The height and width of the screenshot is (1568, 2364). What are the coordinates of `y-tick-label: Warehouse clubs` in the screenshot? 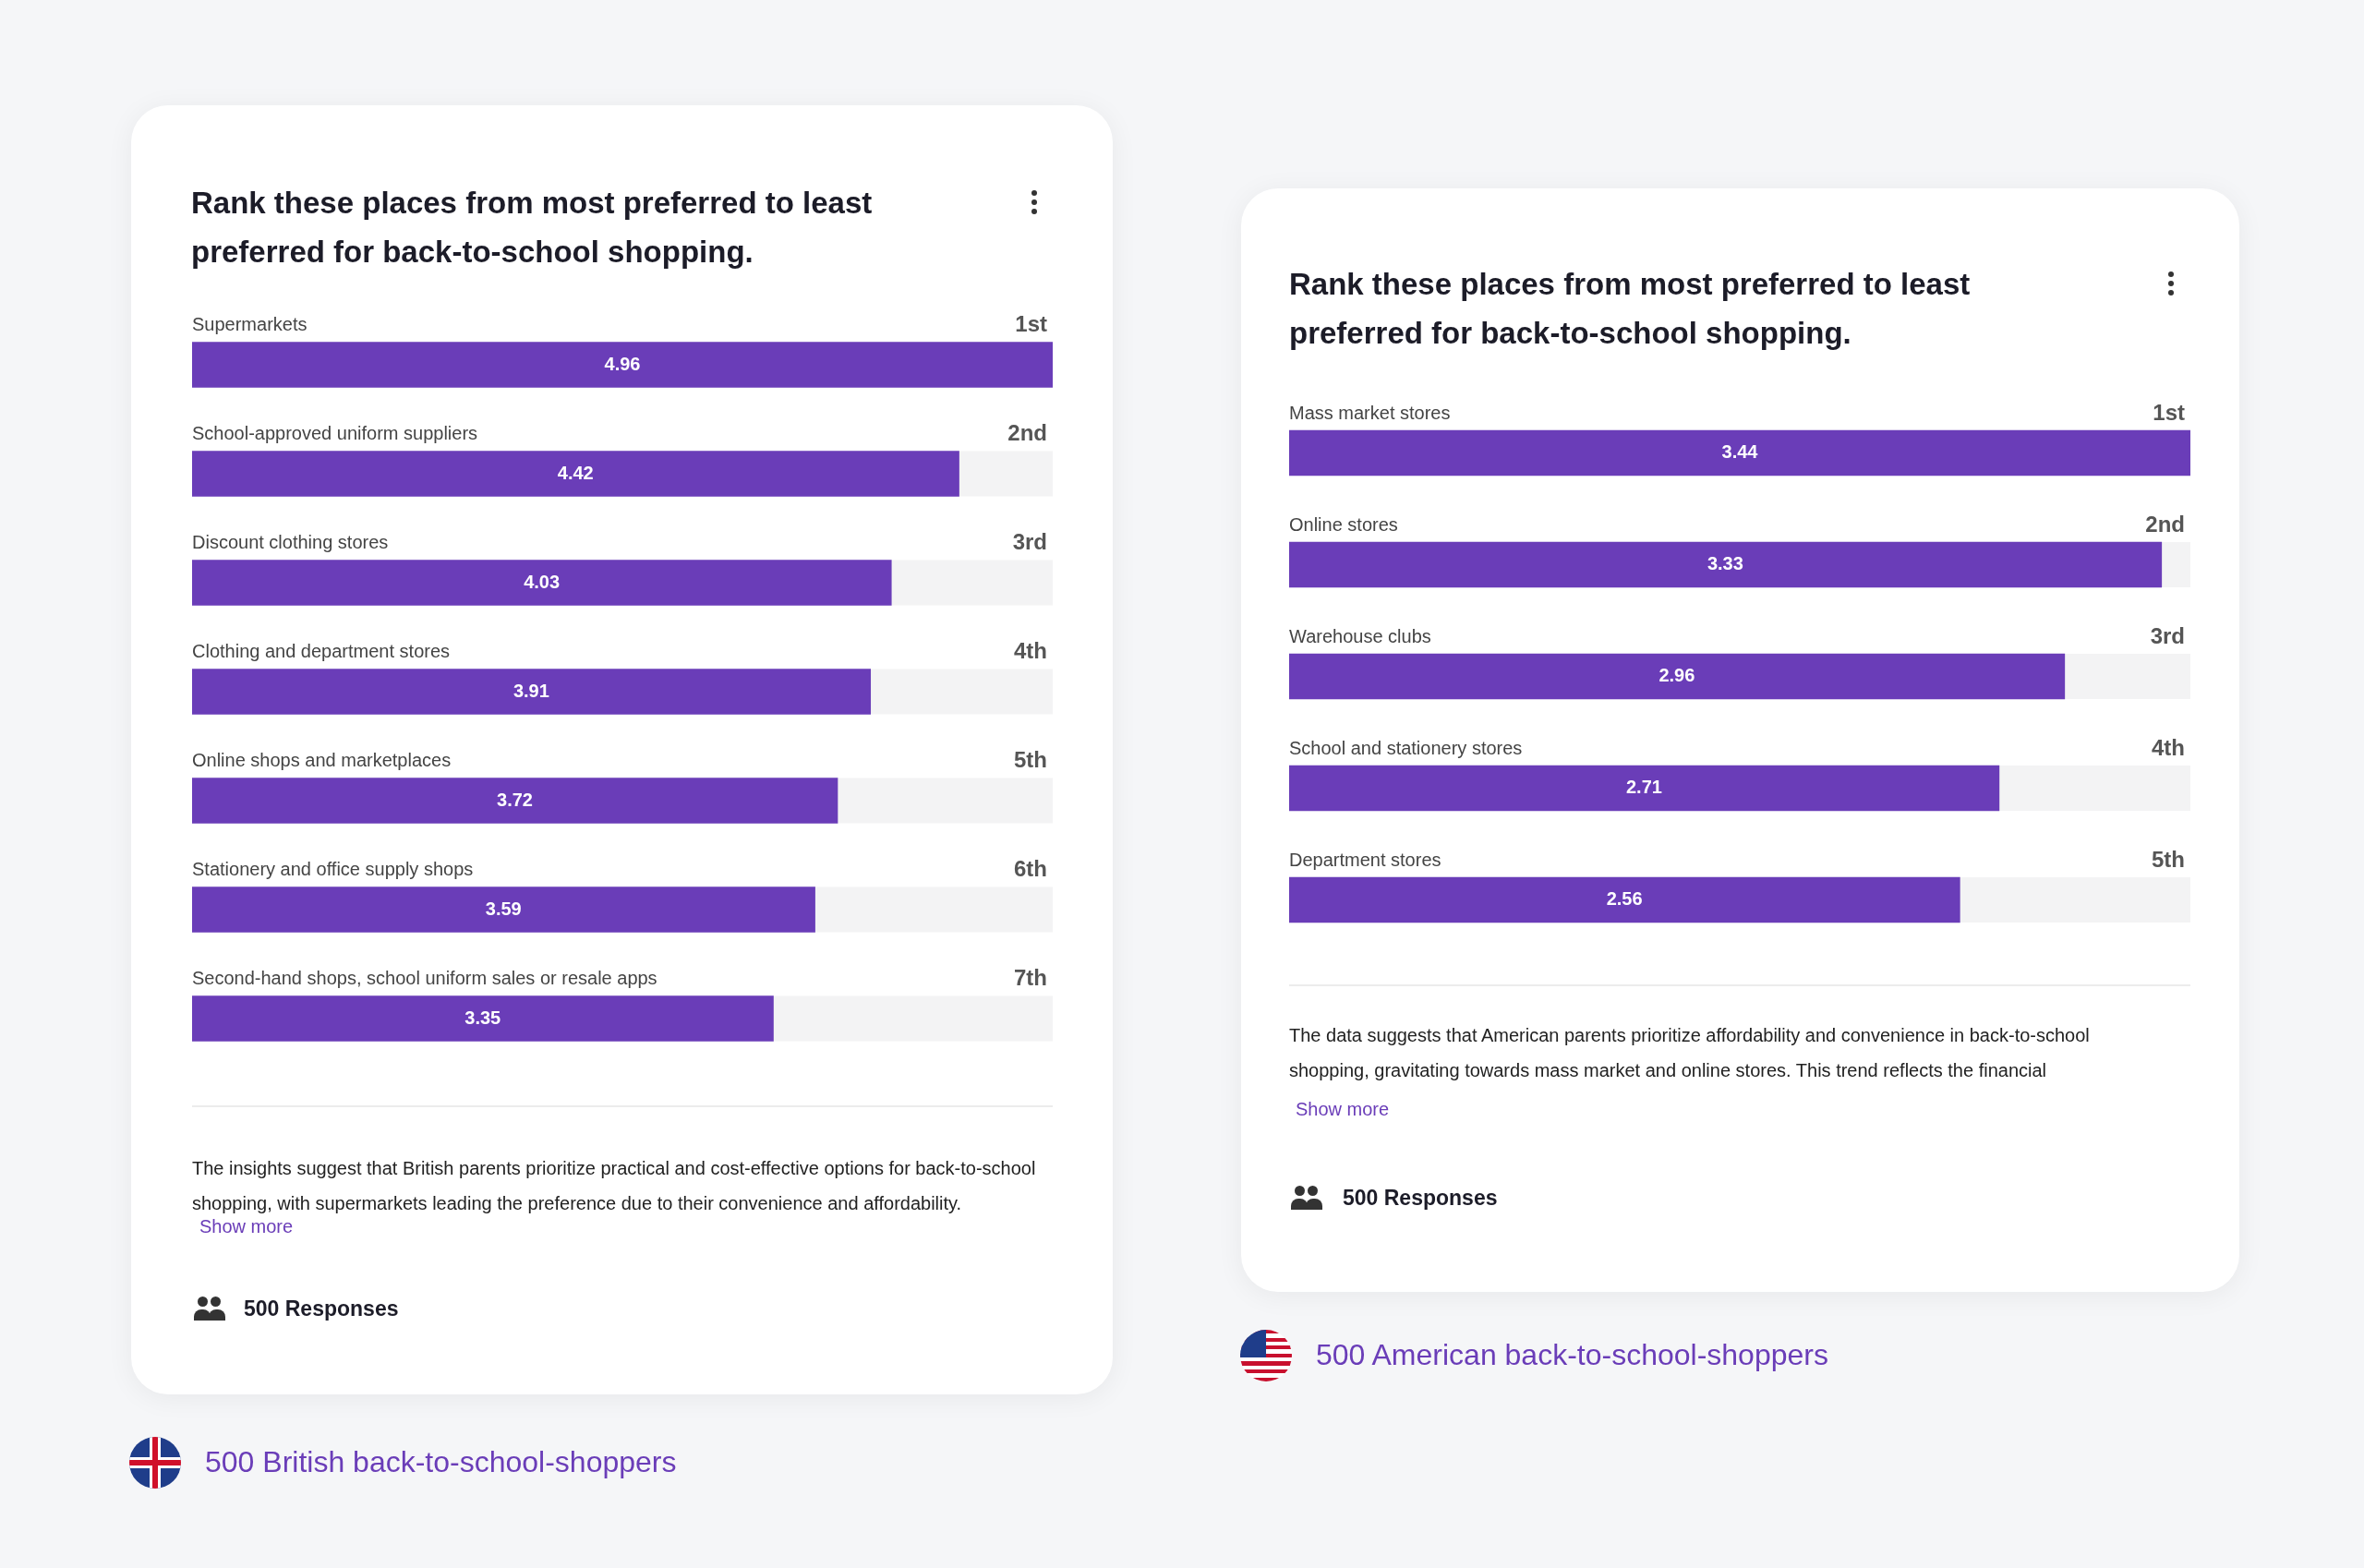 It's located at (1360, 635).